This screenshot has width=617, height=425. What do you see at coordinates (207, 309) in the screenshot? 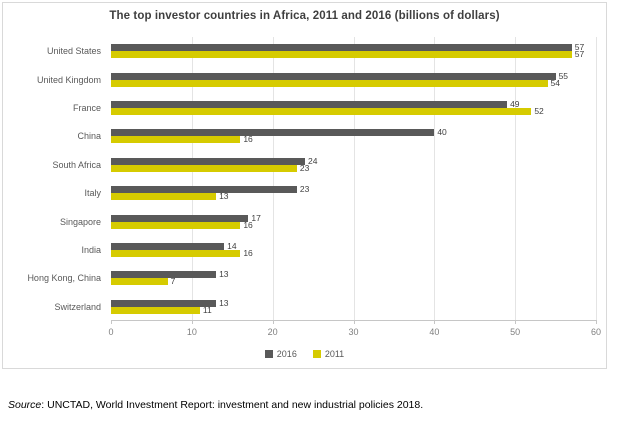
I see `value-label: 11` at bounding box center [207, 309].